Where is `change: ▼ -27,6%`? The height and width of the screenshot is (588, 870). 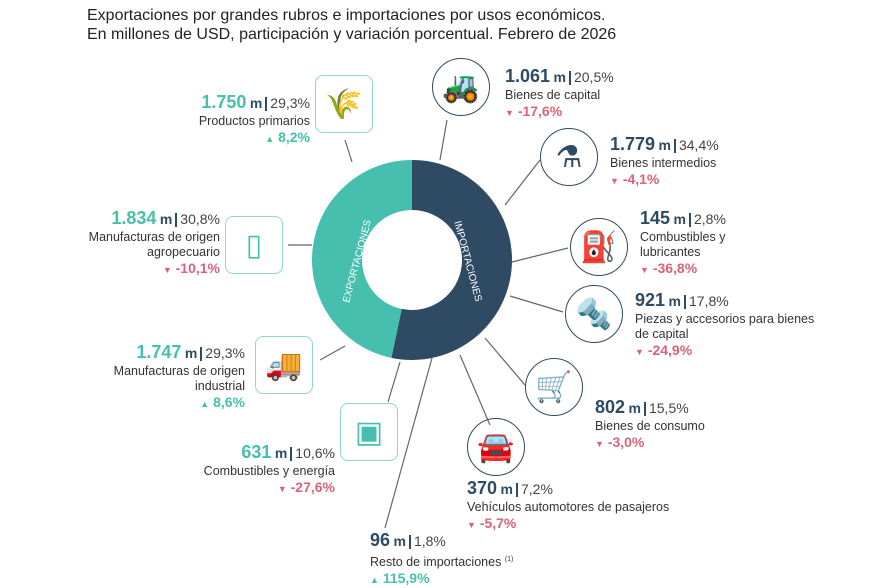 change: ▼ -27,6% is located at coordinates (306, 487).